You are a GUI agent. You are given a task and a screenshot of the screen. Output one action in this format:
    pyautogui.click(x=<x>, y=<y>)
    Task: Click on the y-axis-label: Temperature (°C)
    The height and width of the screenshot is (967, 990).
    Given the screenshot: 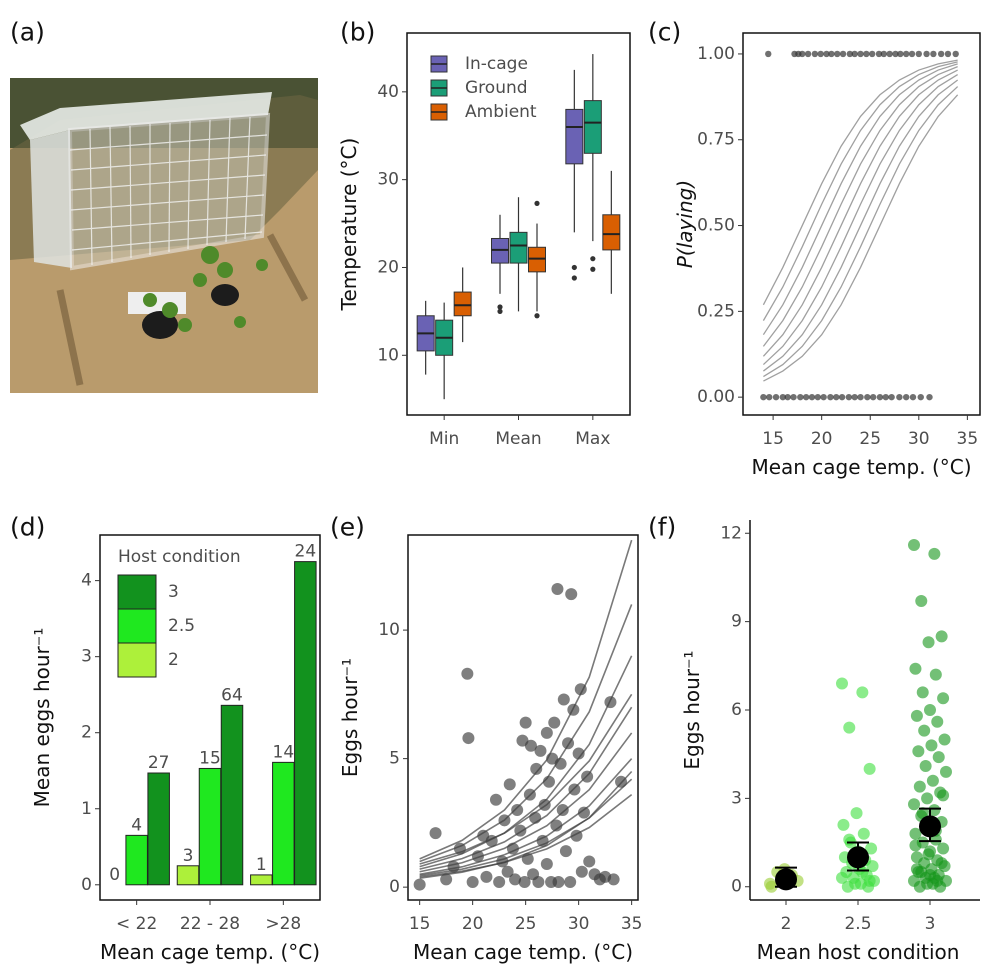 What is the action you would take?
    pyautogui.click(x=349, y=225)
    